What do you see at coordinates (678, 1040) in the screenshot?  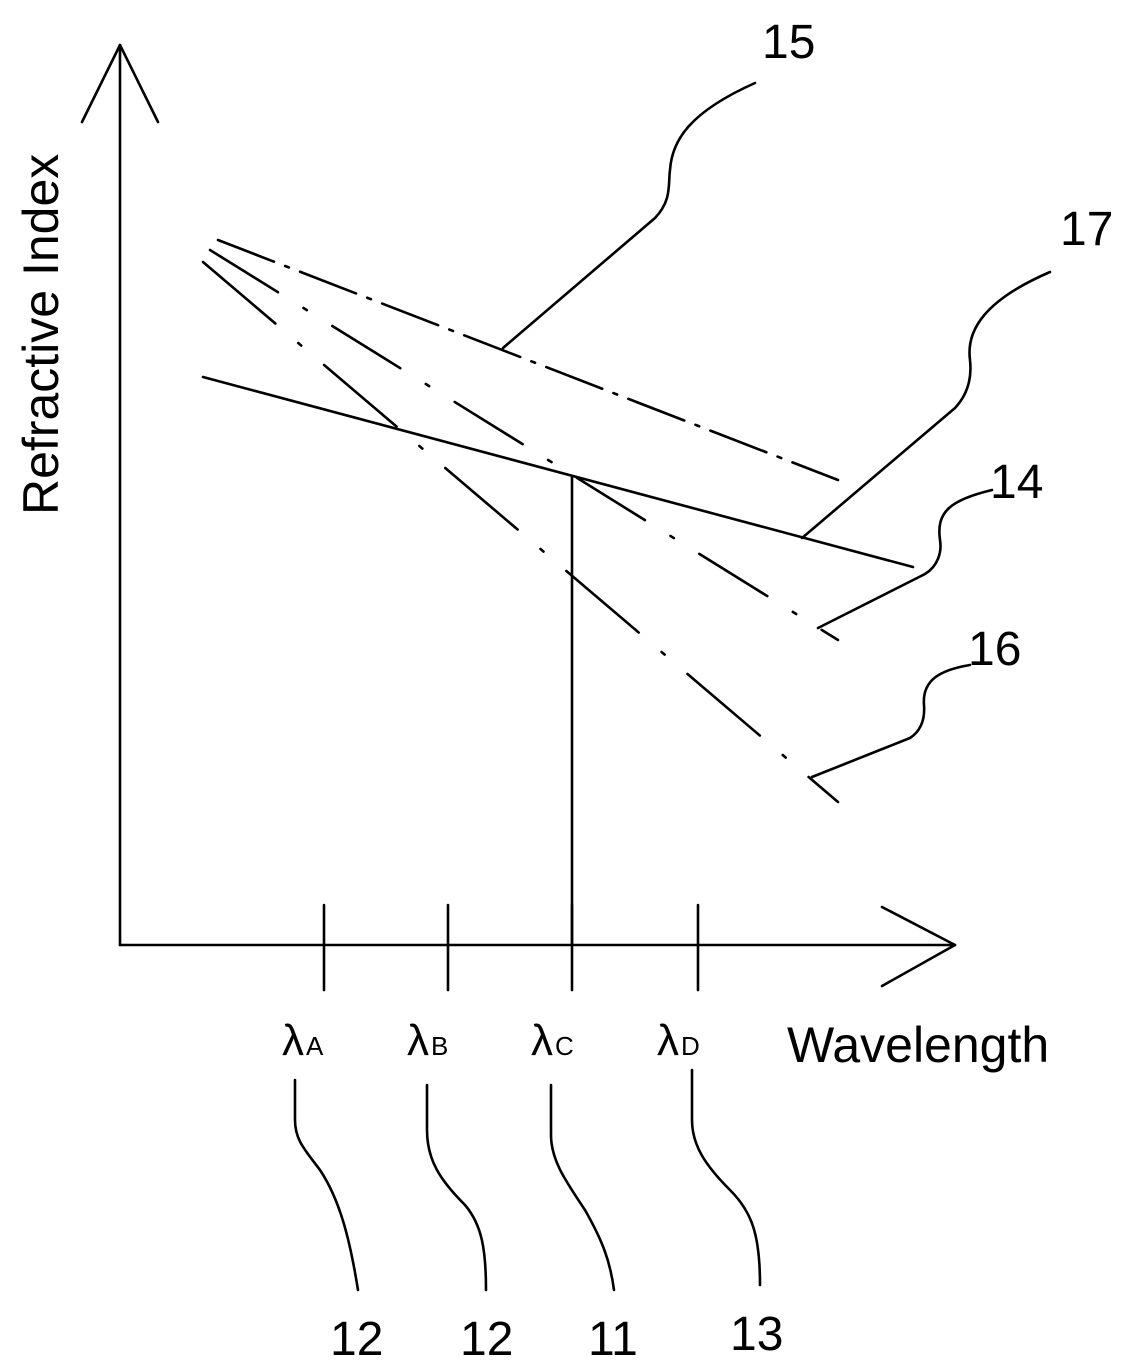 I see `lambda-d-label: λD` at bounding box center [678, 1040].